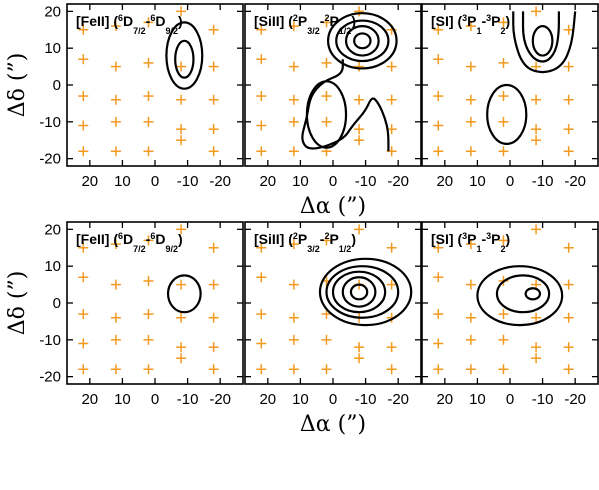  What do you see at coordinates (305, 242) in the screenshot?
I see `panel-label: [SiII] (2P3/2-2P1/2)` at bounding box center [305, 242].